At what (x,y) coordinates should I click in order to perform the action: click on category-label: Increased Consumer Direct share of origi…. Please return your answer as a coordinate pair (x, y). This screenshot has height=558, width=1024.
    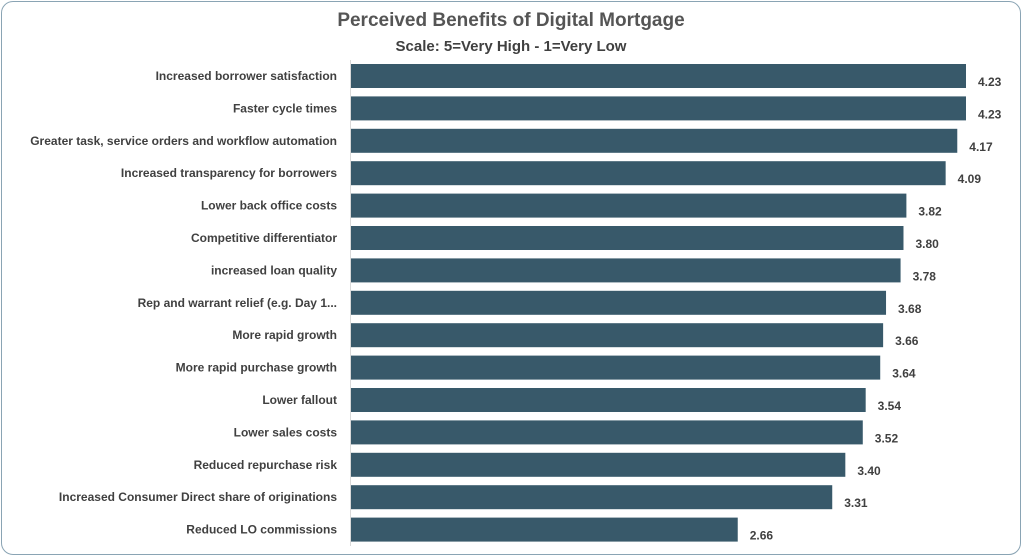
    Looking at the image, I should click on (198, 497).